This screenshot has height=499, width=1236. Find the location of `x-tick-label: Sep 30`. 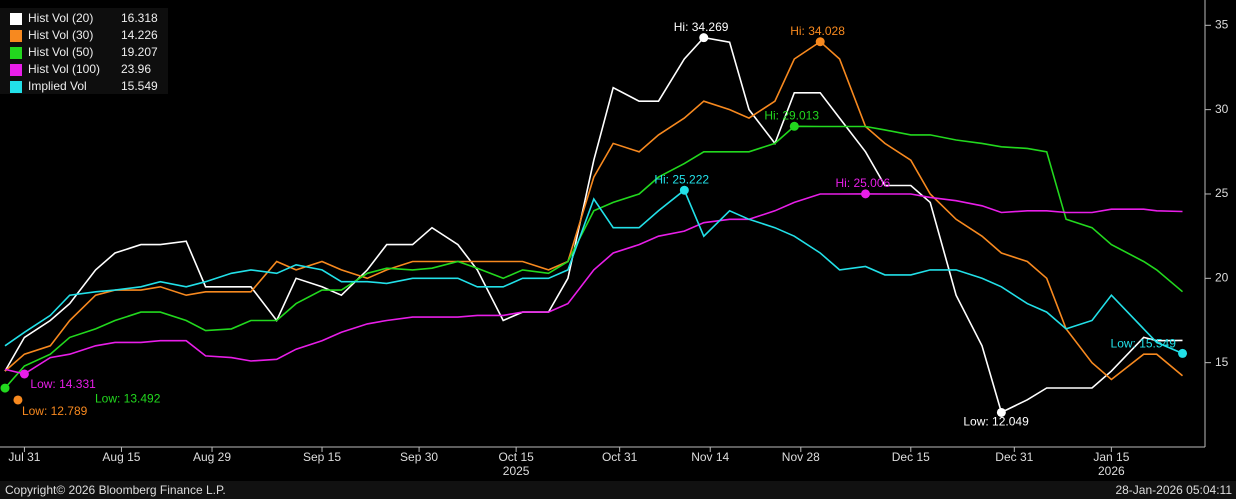

x-tick-label: Sep 30 is located at coordinates (419, 457).